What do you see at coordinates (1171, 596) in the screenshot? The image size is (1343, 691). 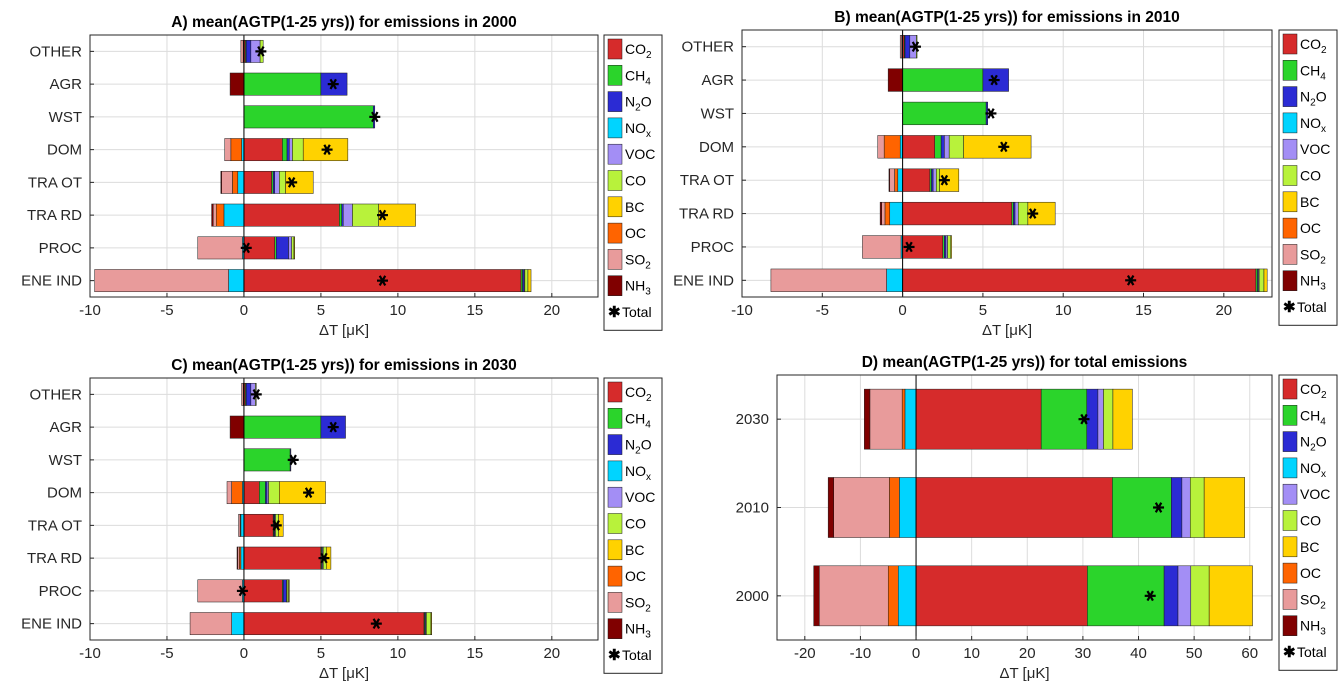 I see `bar-n2o` at bounding box center [1171, 596].